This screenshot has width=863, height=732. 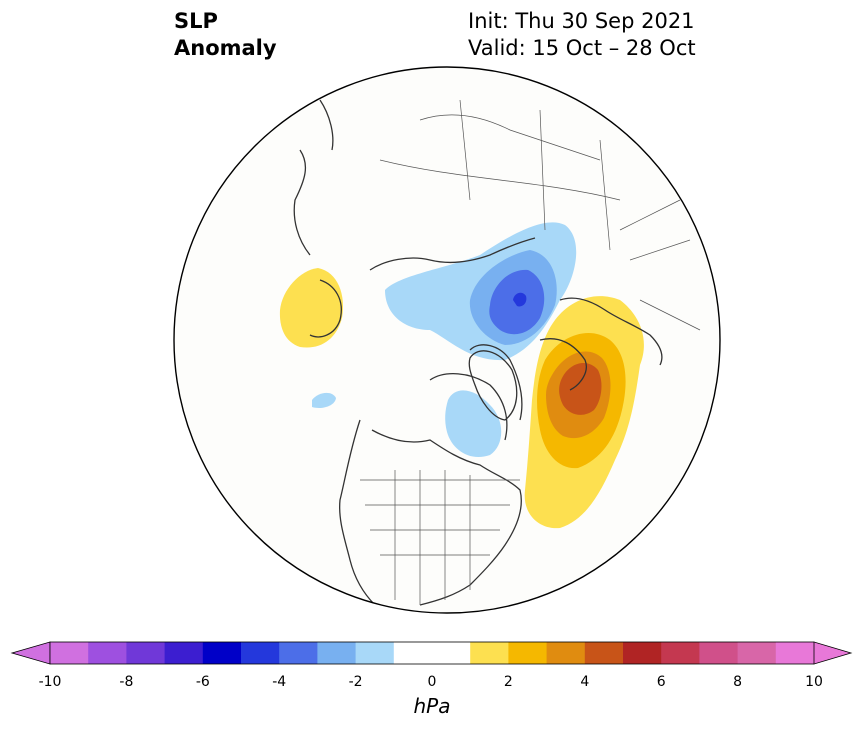 I want to click on map-title: SLP Anomaly, so click(x=225, y=35).